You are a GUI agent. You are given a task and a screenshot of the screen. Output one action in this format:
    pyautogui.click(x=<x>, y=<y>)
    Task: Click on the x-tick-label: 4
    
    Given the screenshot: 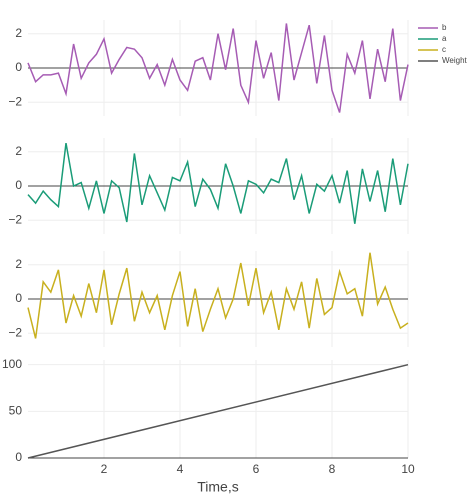 What is the action you would take?
    pyautogui.click(x=180, y=469)
    